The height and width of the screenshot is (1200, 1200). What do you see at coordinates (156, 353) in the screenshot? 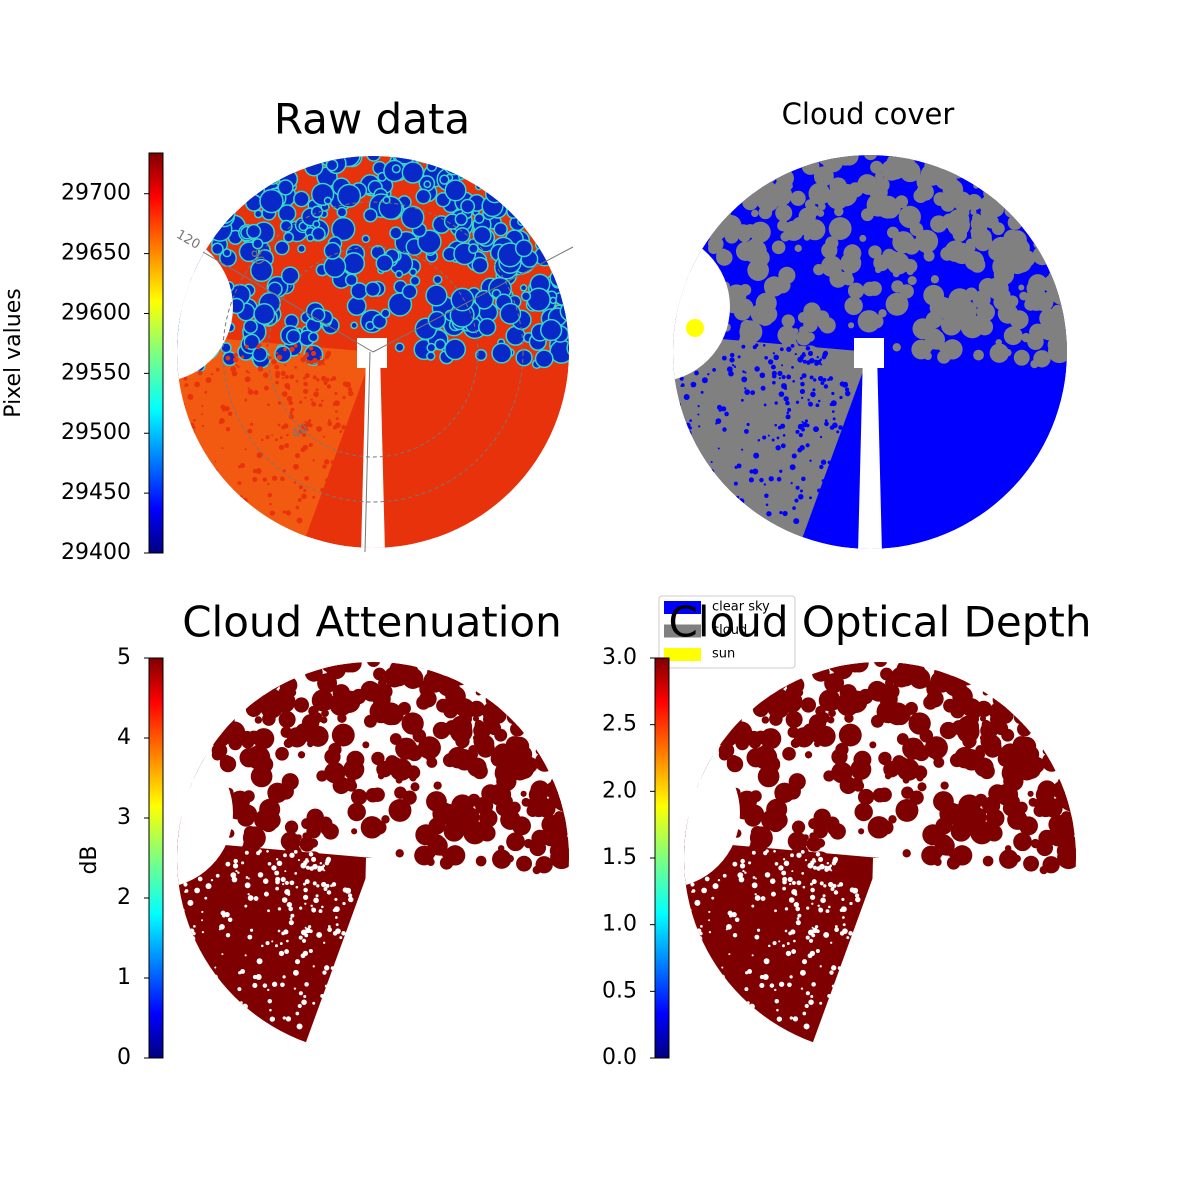
I see `colorbar` at bounding box center [156, 353].